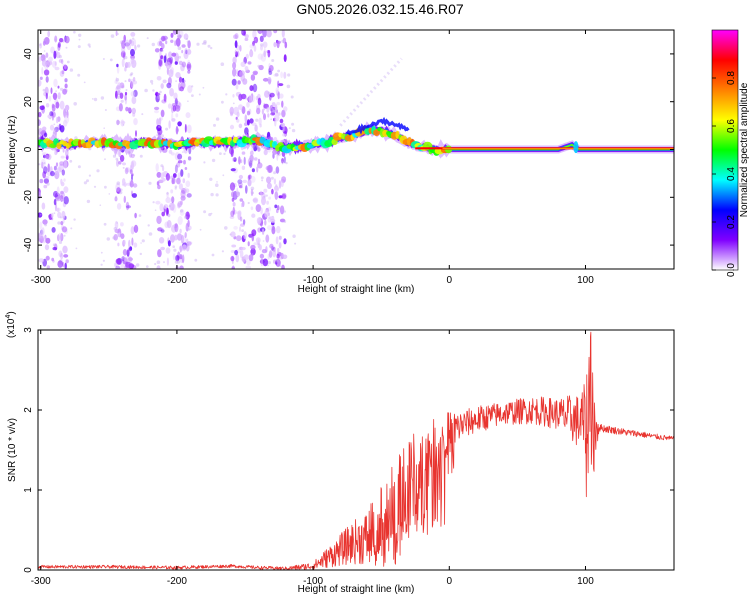  What do you see at coordinates (59, 145) in the screenshot?
I see `heatmap-blob` at bounding box center [59, 145].